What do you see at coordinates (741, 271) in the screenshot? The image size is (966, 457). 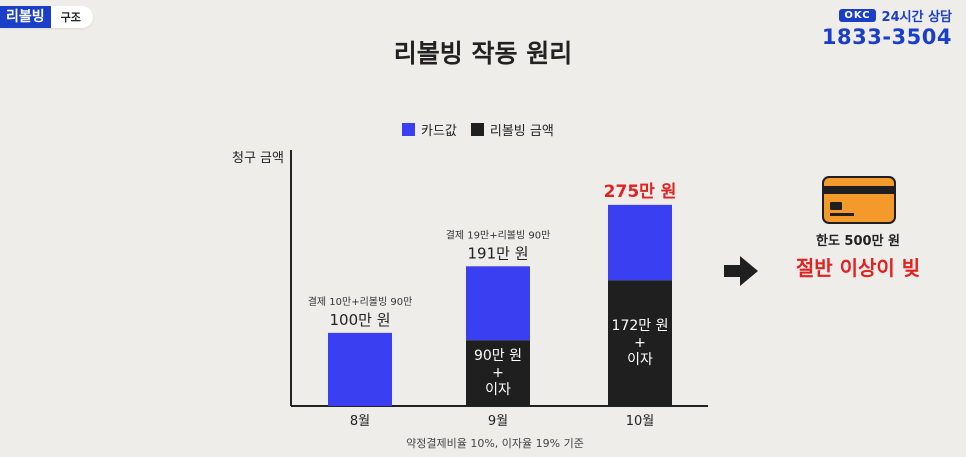 I see `arrow-right-icon` at bounding box center [741, 271].